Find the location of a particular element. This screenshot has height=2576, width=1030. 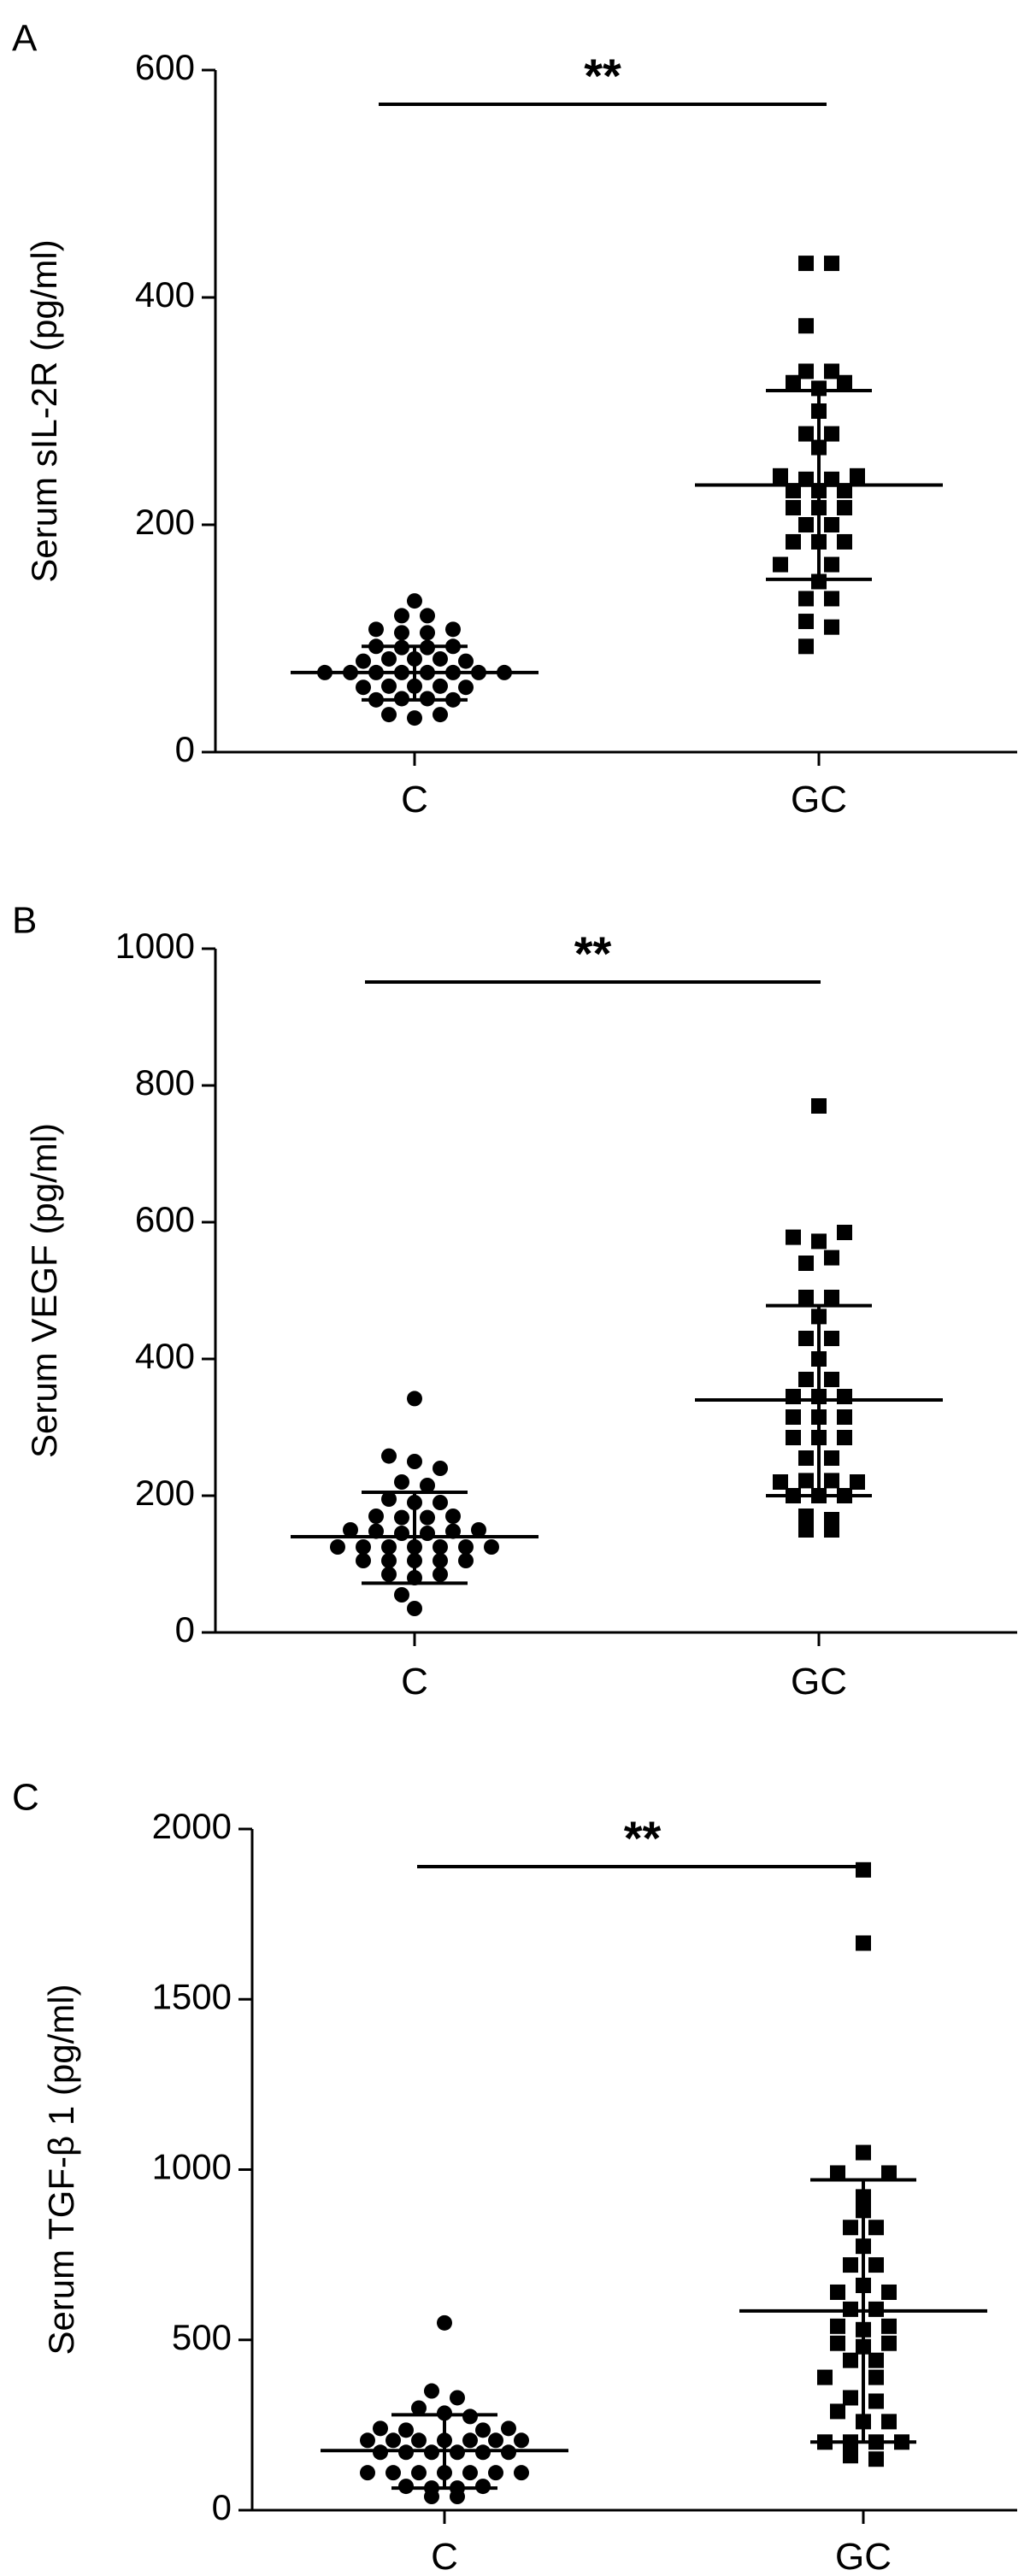

y-tick-label: 200 is located at coordinates (165, 1493).